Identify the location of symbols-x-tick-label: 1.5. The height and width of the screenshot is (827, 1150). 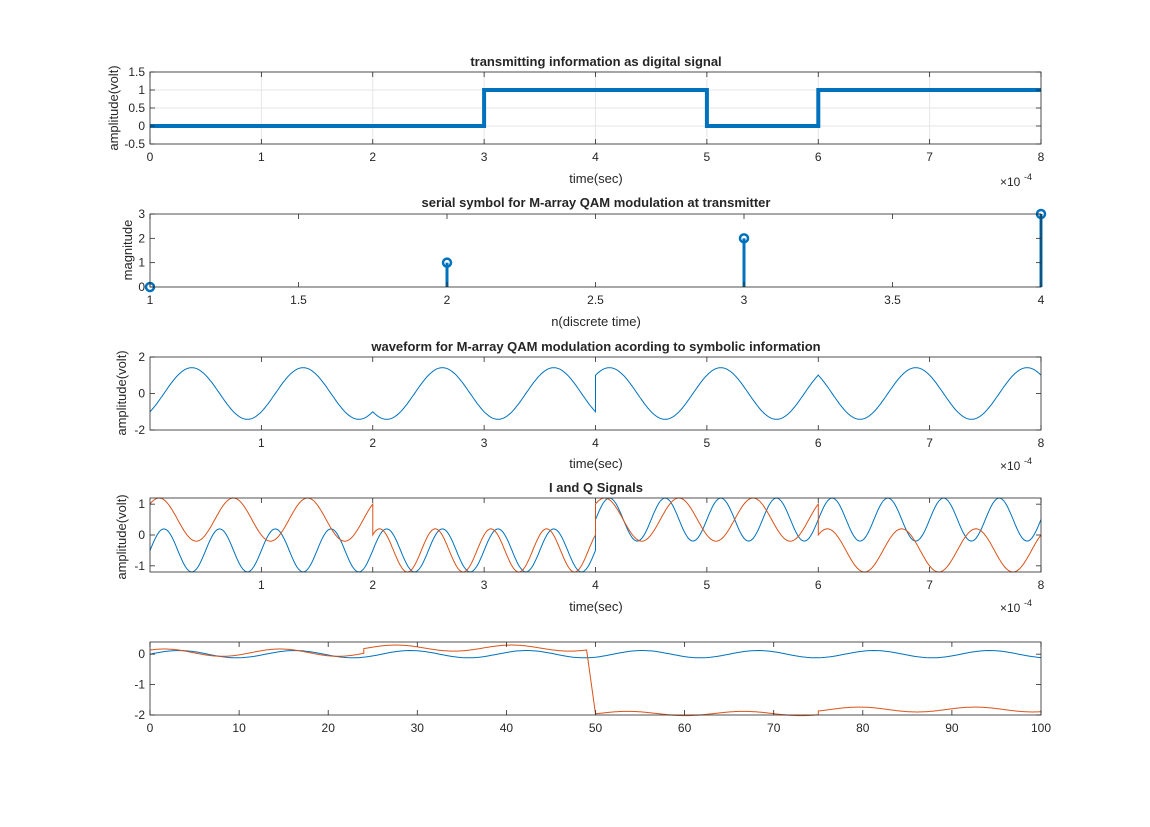
(298, 300).